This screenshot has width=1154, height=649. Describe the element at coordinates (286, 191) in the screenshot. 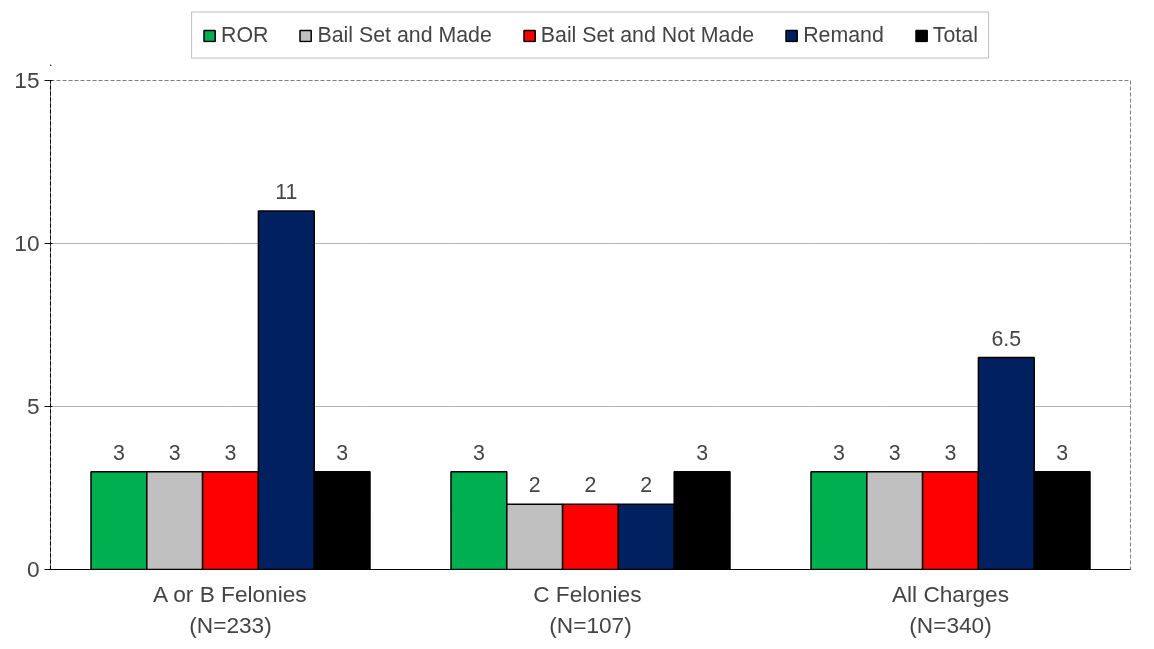

I see `data-label: 11` at that location.